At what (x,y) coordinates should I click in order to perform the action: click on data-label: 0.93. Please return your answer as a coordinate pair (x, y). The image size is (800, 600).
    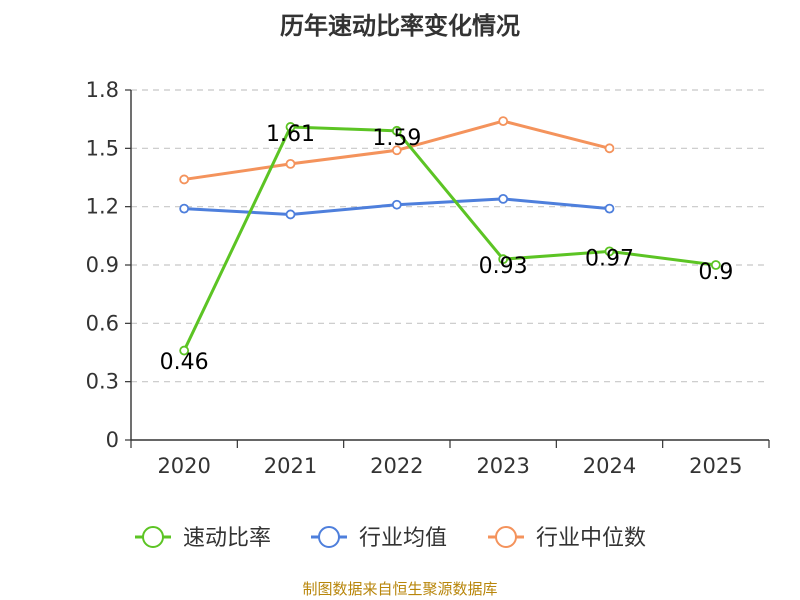
    Looking at the image, I should click on (503, 266).